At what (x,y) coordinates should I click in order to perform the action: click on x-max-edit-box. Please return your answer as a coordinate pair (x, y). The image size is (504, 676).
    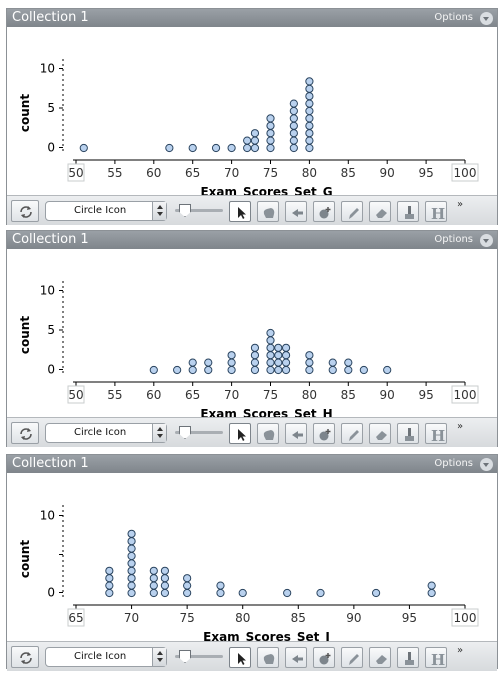
    Looking at the image, I should click on (465, 617).